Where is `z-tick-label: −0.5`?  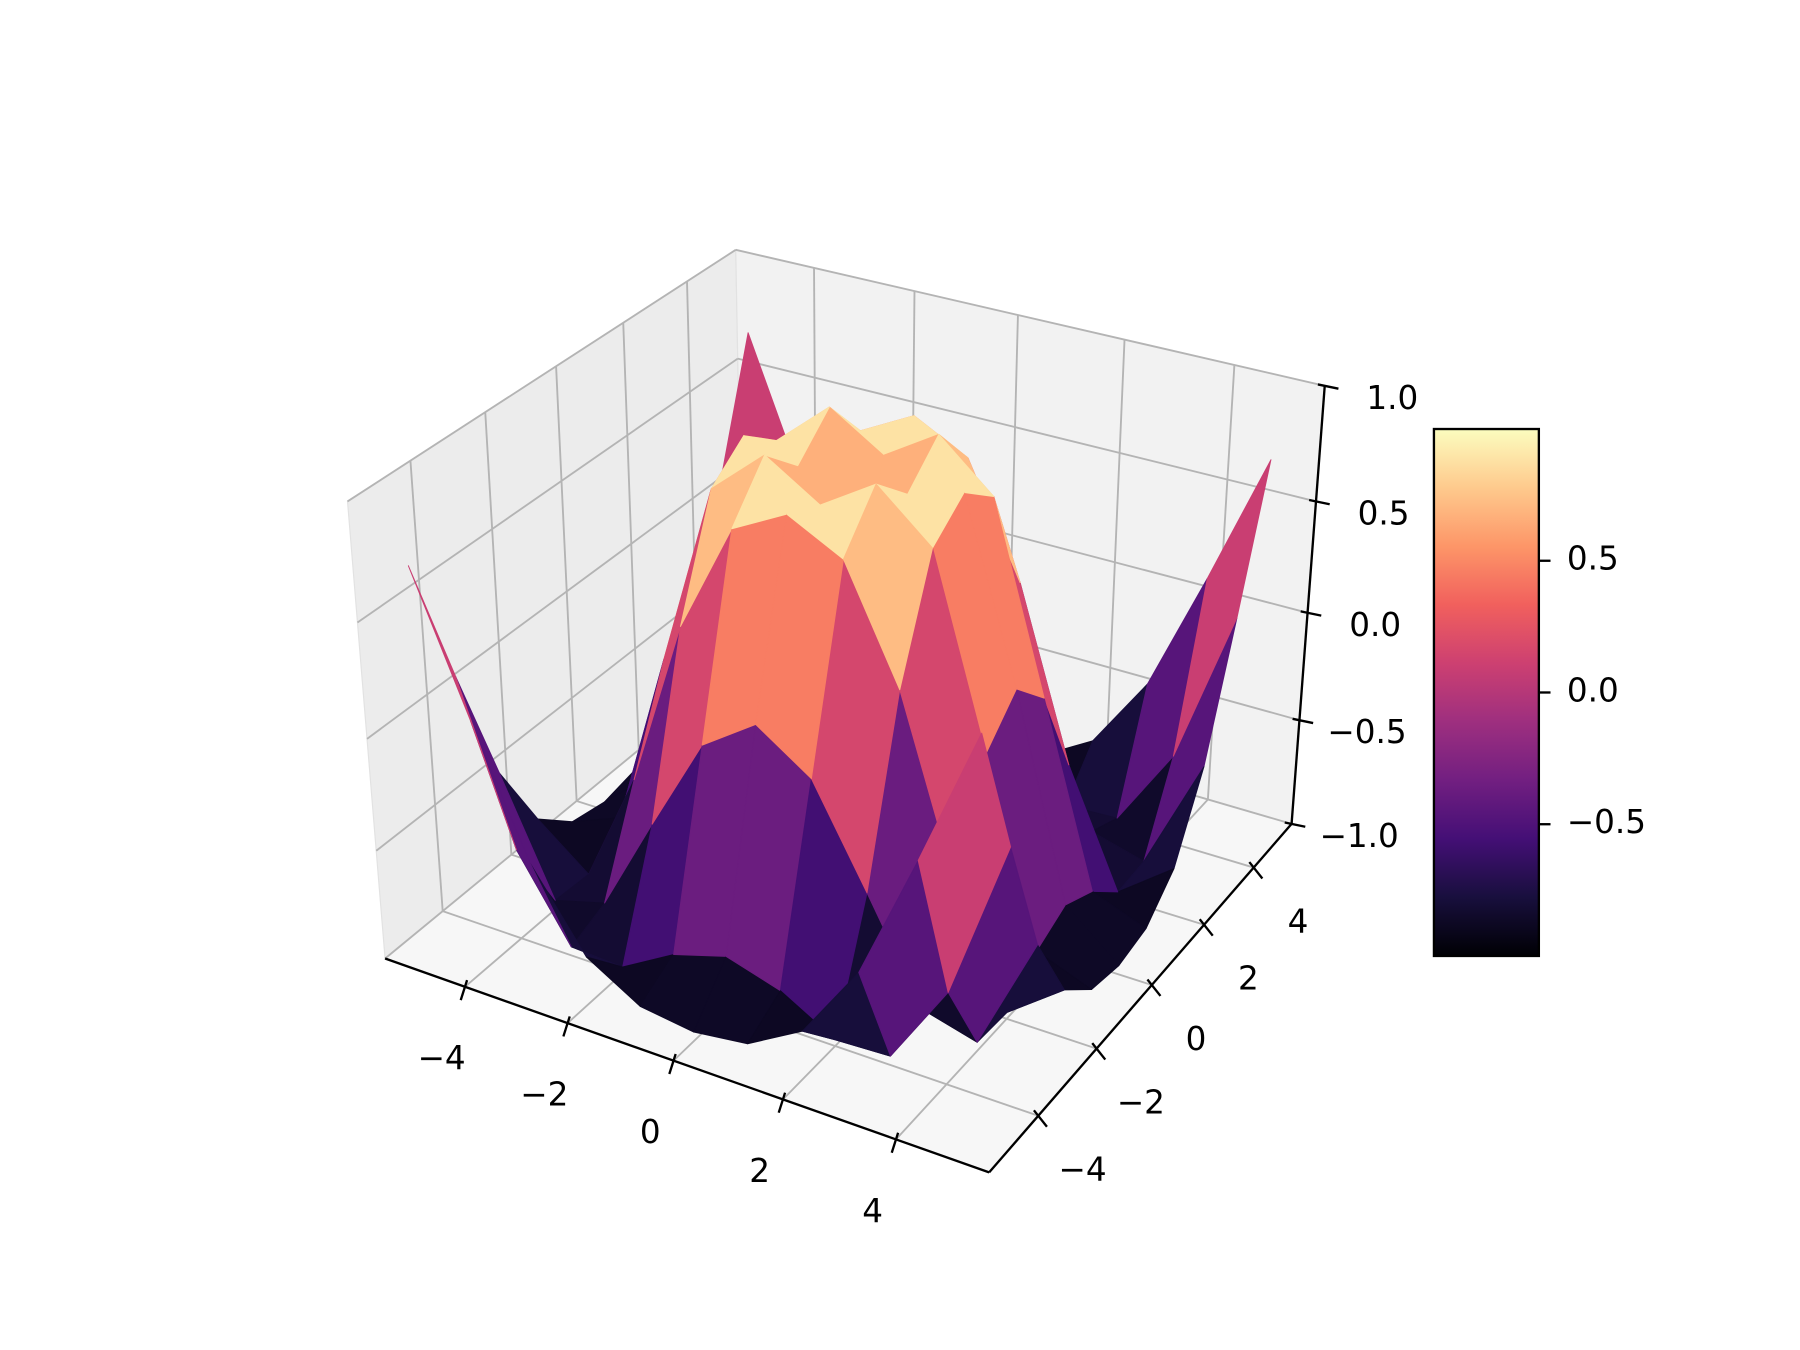
z-tick-label: −0.5 is located at coordinates (1366, 732).